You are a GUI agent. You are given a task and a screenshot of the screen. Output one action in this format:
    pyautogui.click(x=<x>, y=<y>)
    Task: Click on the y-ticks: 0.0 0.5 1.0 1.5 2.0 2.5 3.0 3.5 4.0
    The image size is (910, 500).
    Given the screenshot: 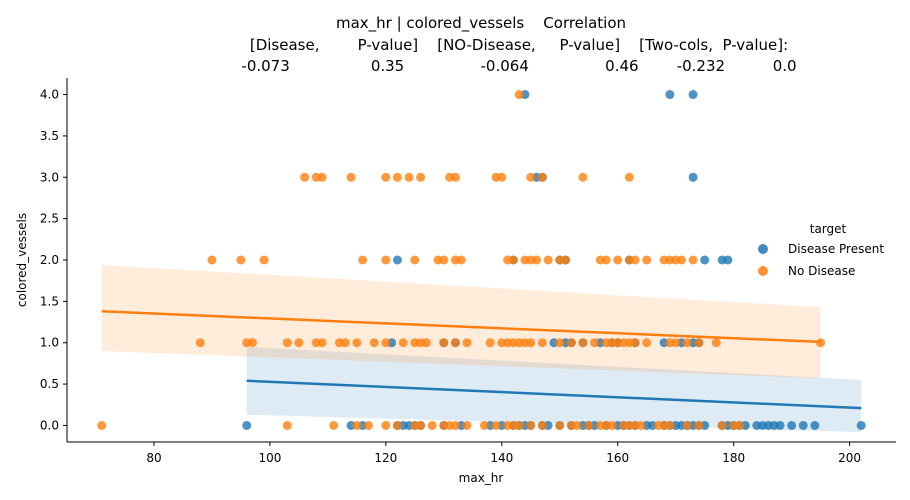 What is the action you would take?
    pyautogui.click(x=53, y=260)
    